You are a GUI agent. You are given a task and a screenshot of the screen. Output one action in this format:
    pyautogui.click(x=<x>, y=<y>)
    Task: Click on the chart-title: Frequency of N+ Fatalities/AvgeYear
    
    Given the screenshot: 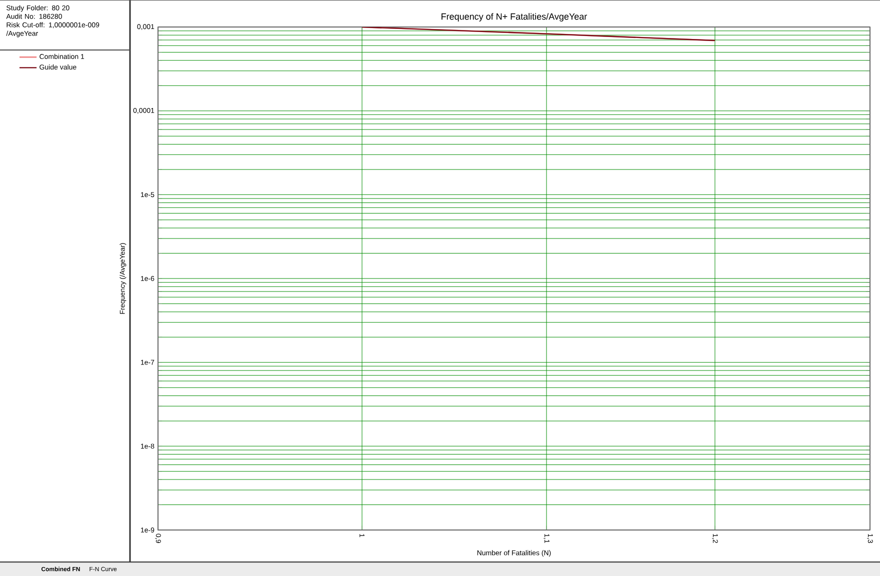 What is the action you would take?
    pyautogui.click(x=515, y=17)
    